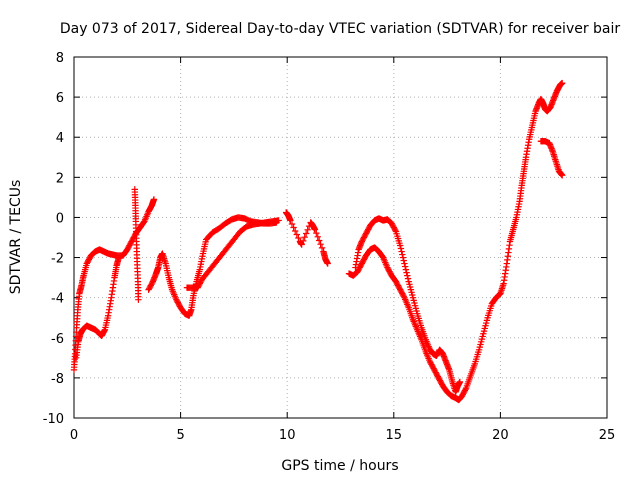 This screenshot has height=480, width=640. Describe the element at coordinates (57, 339) in the screenshot. I see `y-tick-label: -6` at that location.